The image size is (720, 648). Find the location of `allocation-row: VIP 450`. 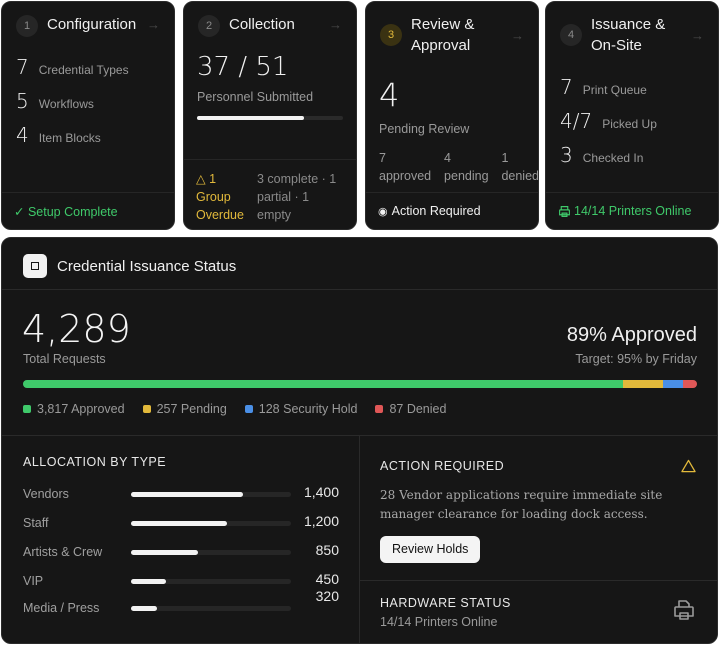

allocation-row: VIP 450 is located at coordinates (182, 581).